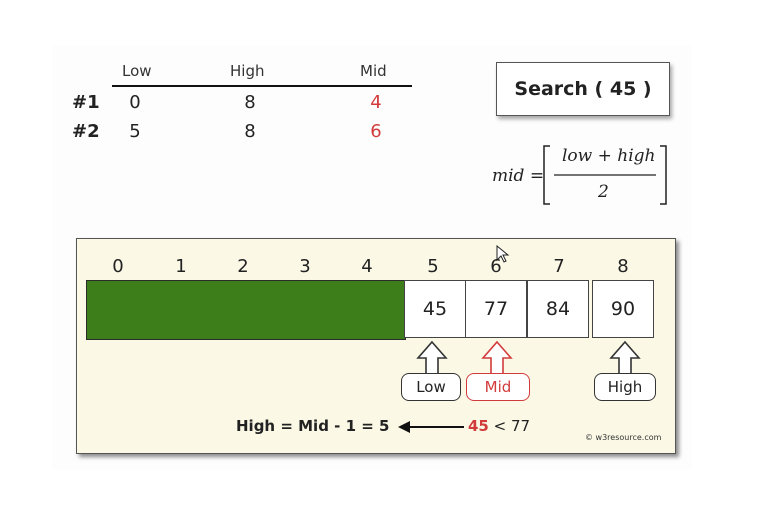 The image size is (779, 516). Describe the element at coordinates (609, 156) in the screenshot. I see `formula-numerator: low + high` at that location.